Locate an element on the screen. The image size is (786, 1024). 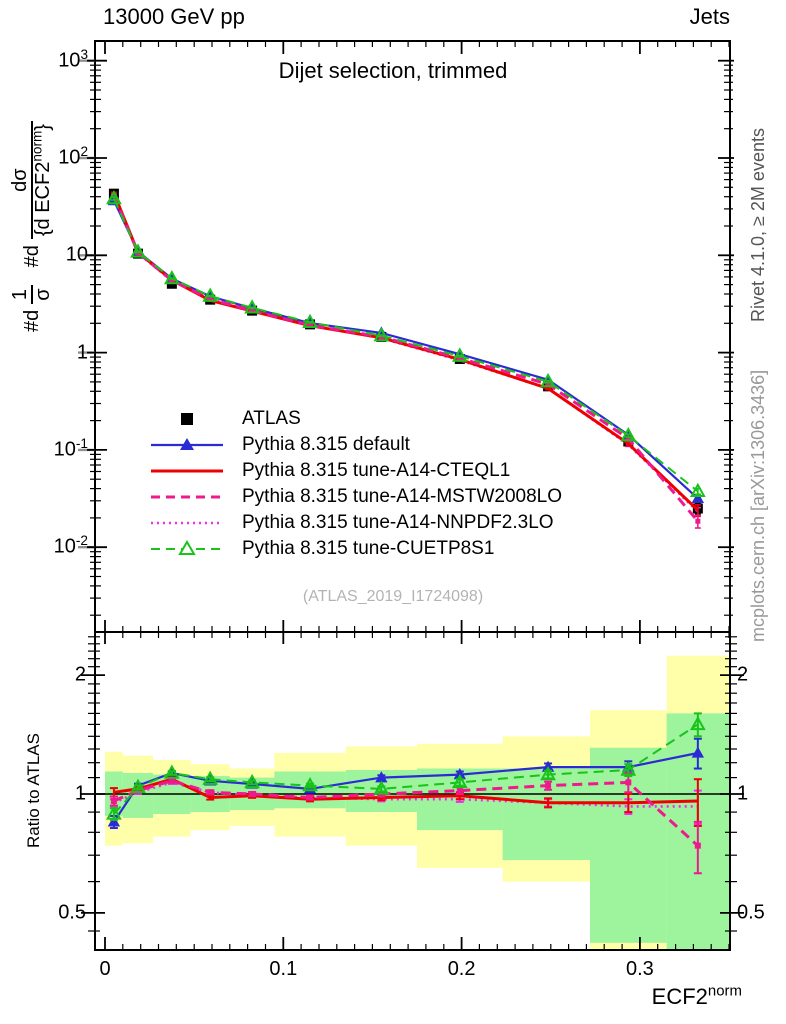
legend-marker-cuetp8s1 is located at coordinates (187, 547).